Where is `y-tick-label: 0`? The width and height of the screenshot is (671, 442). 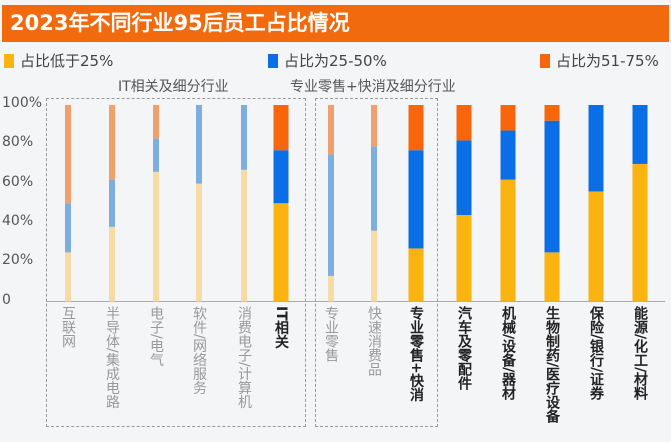
y-tick-label: 0 is located at coordinates (6, 299).